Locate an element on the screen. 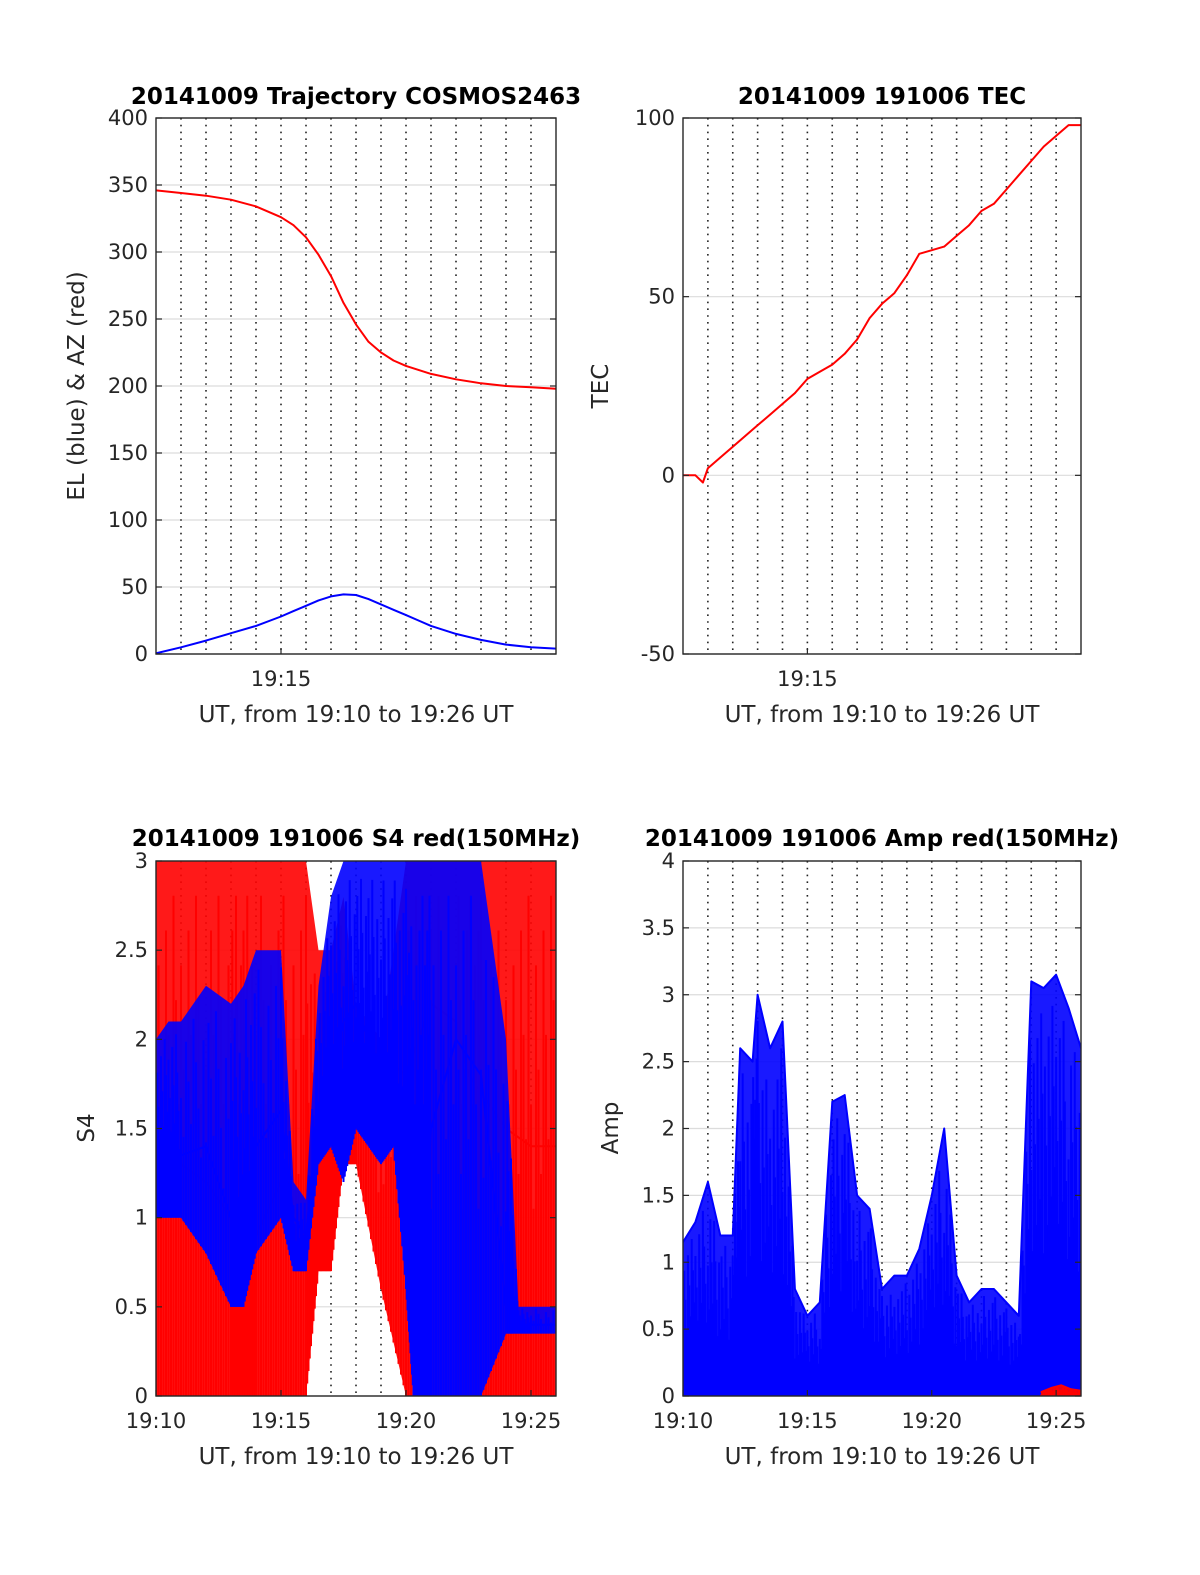 The height and width of the screenshot is (1575, 1200). ytick-label-amp-4: 2 is located at coordinates (668, 1129).